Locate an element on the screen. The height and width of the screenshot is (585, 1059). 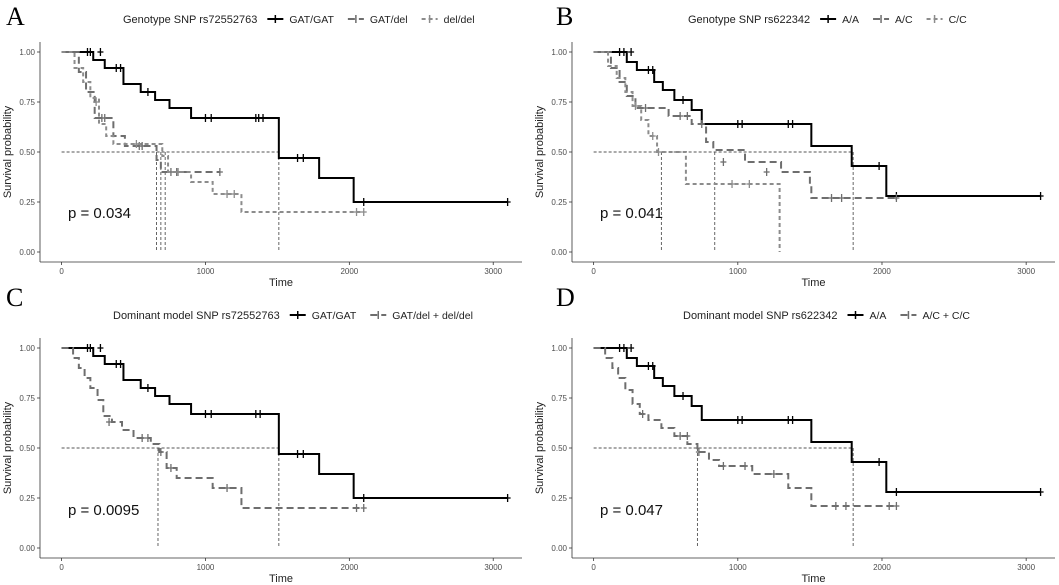
p-value-label: p = 0.034 is located at coordinates (99, 213).